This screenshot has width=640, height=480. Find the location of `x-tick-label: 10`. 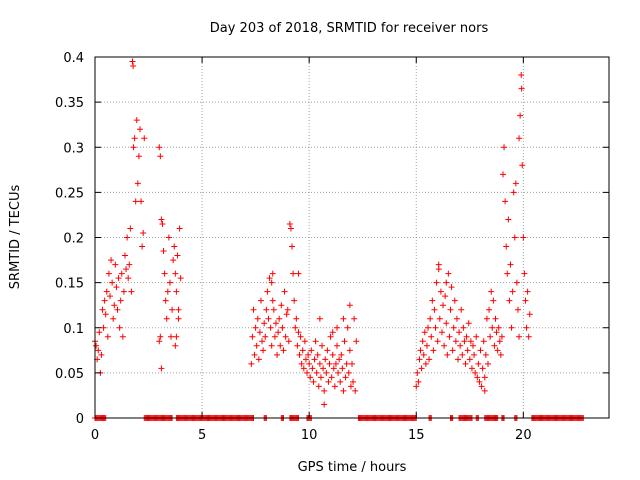

x-tick-label: 10 is located at coordinates (309, 435).